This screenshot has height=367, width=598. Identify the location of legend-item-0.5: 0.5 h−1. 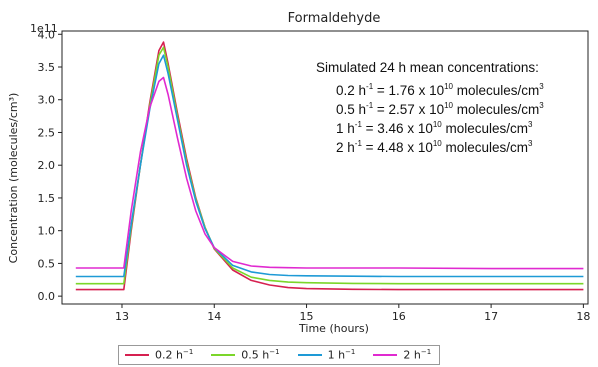
(245, 355).